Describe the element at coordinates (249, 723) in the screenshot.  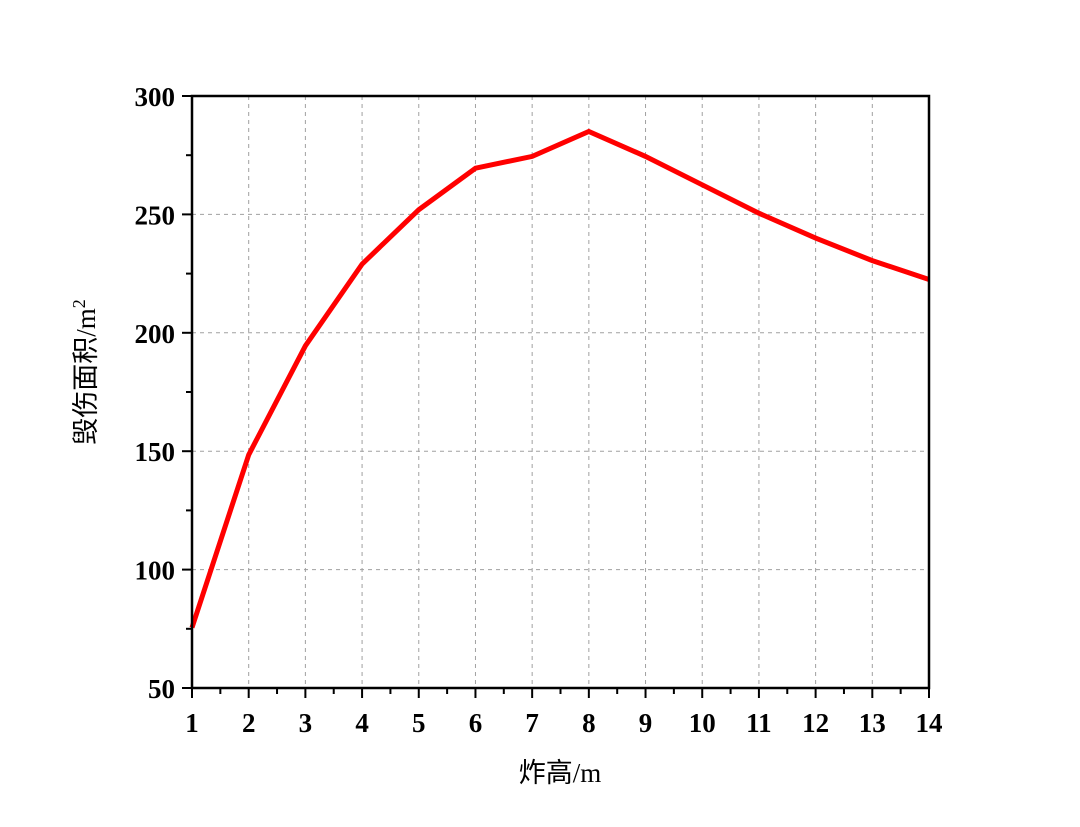
I see `x-tick-label: 2` at that location.